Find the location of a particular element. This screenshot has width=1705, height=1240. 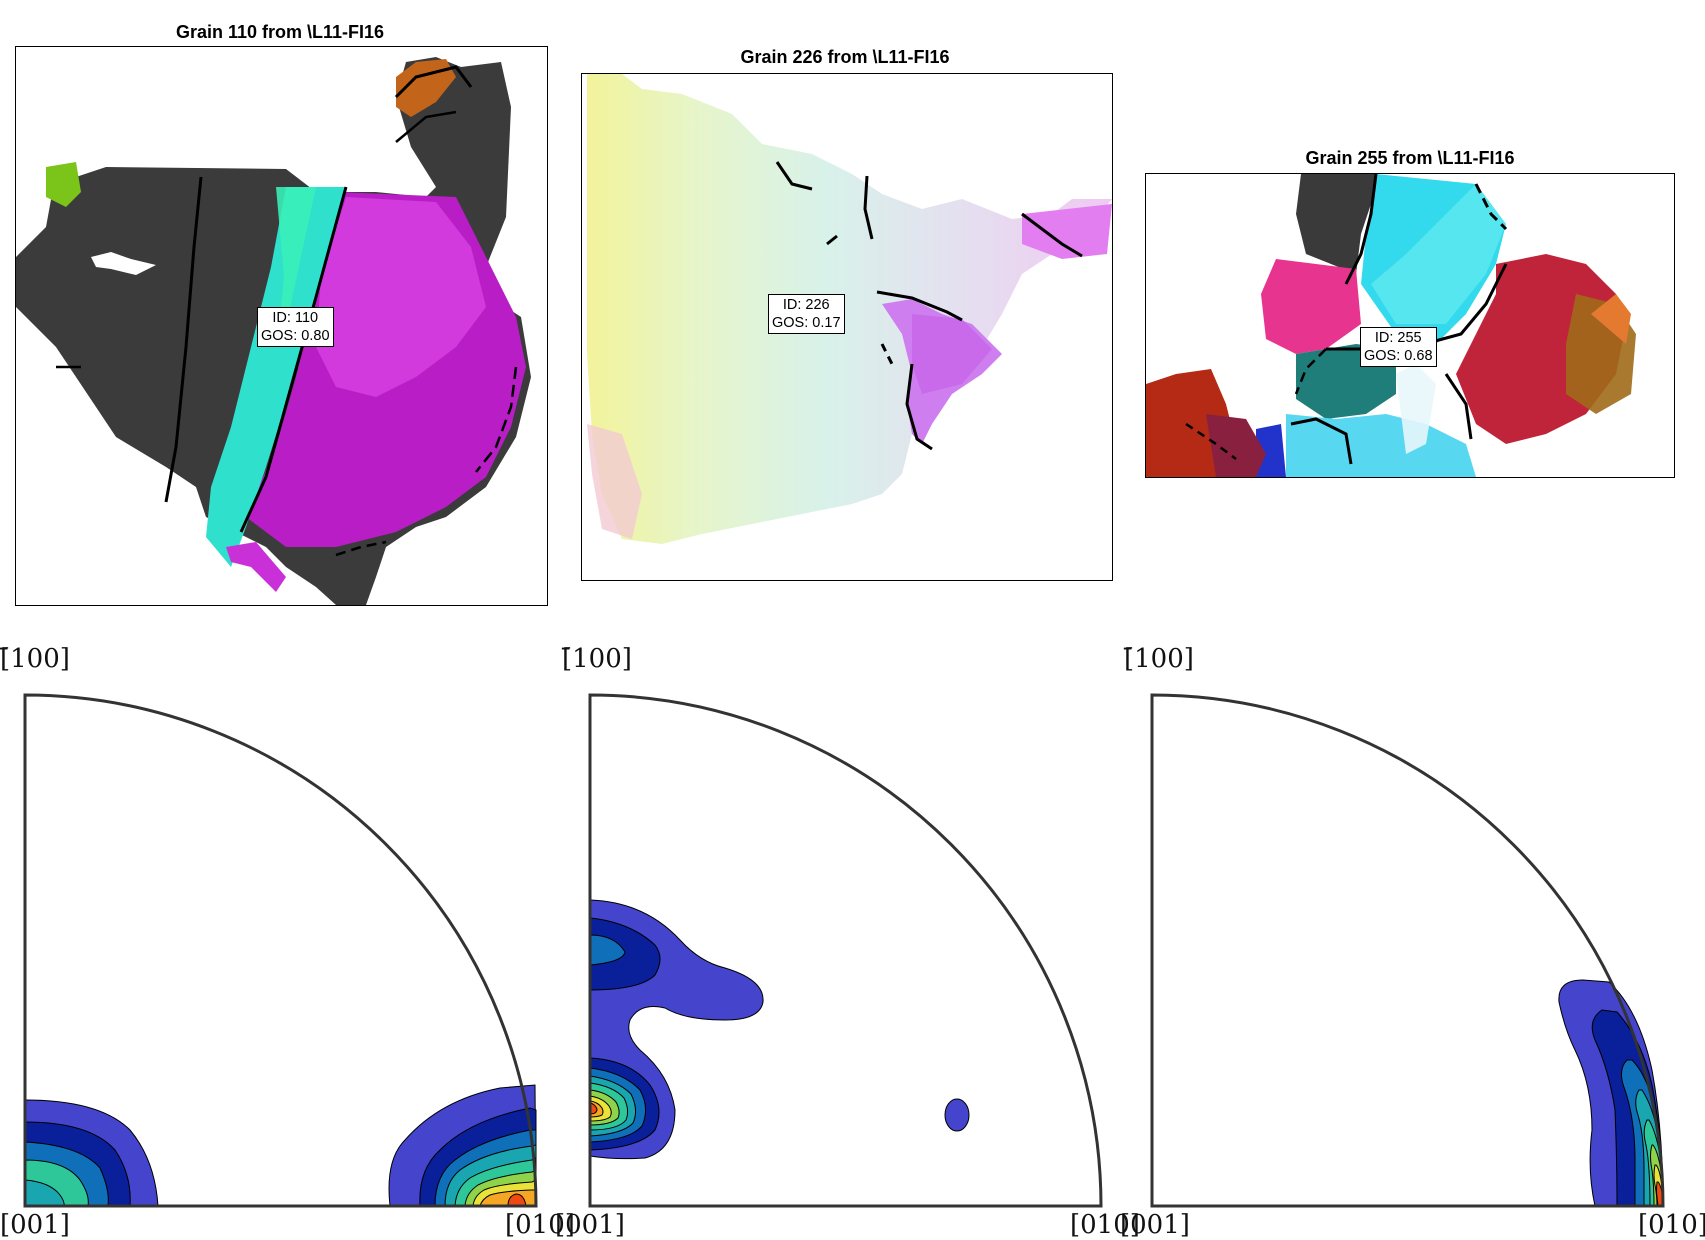

pf1-top-label: [̄100] is located at coordinates (35, 659).